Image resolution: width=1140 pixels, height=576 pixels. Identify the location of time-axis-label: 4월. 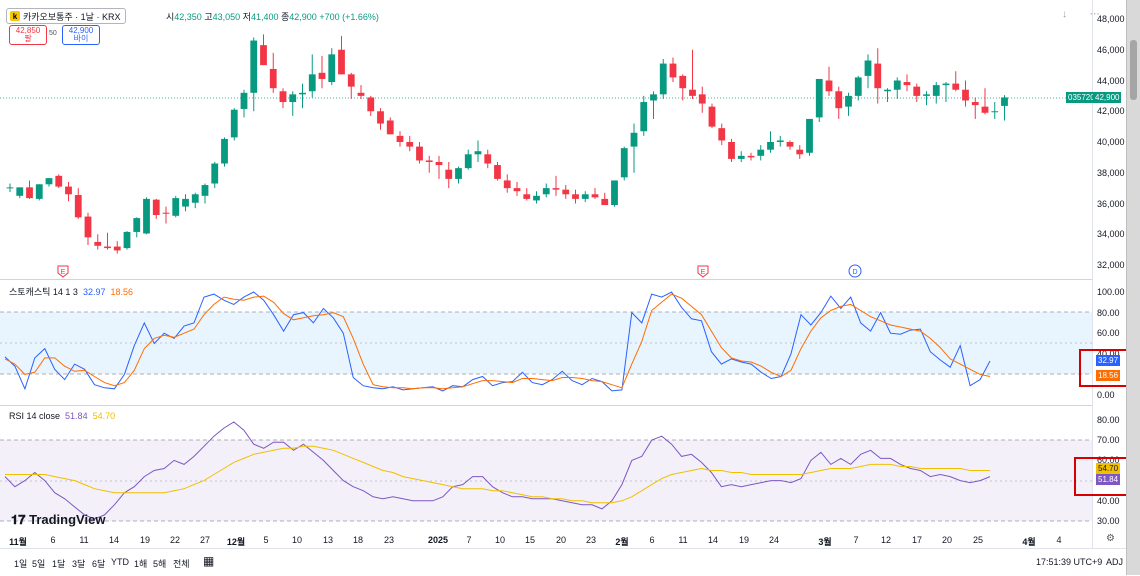
(1029, 542).